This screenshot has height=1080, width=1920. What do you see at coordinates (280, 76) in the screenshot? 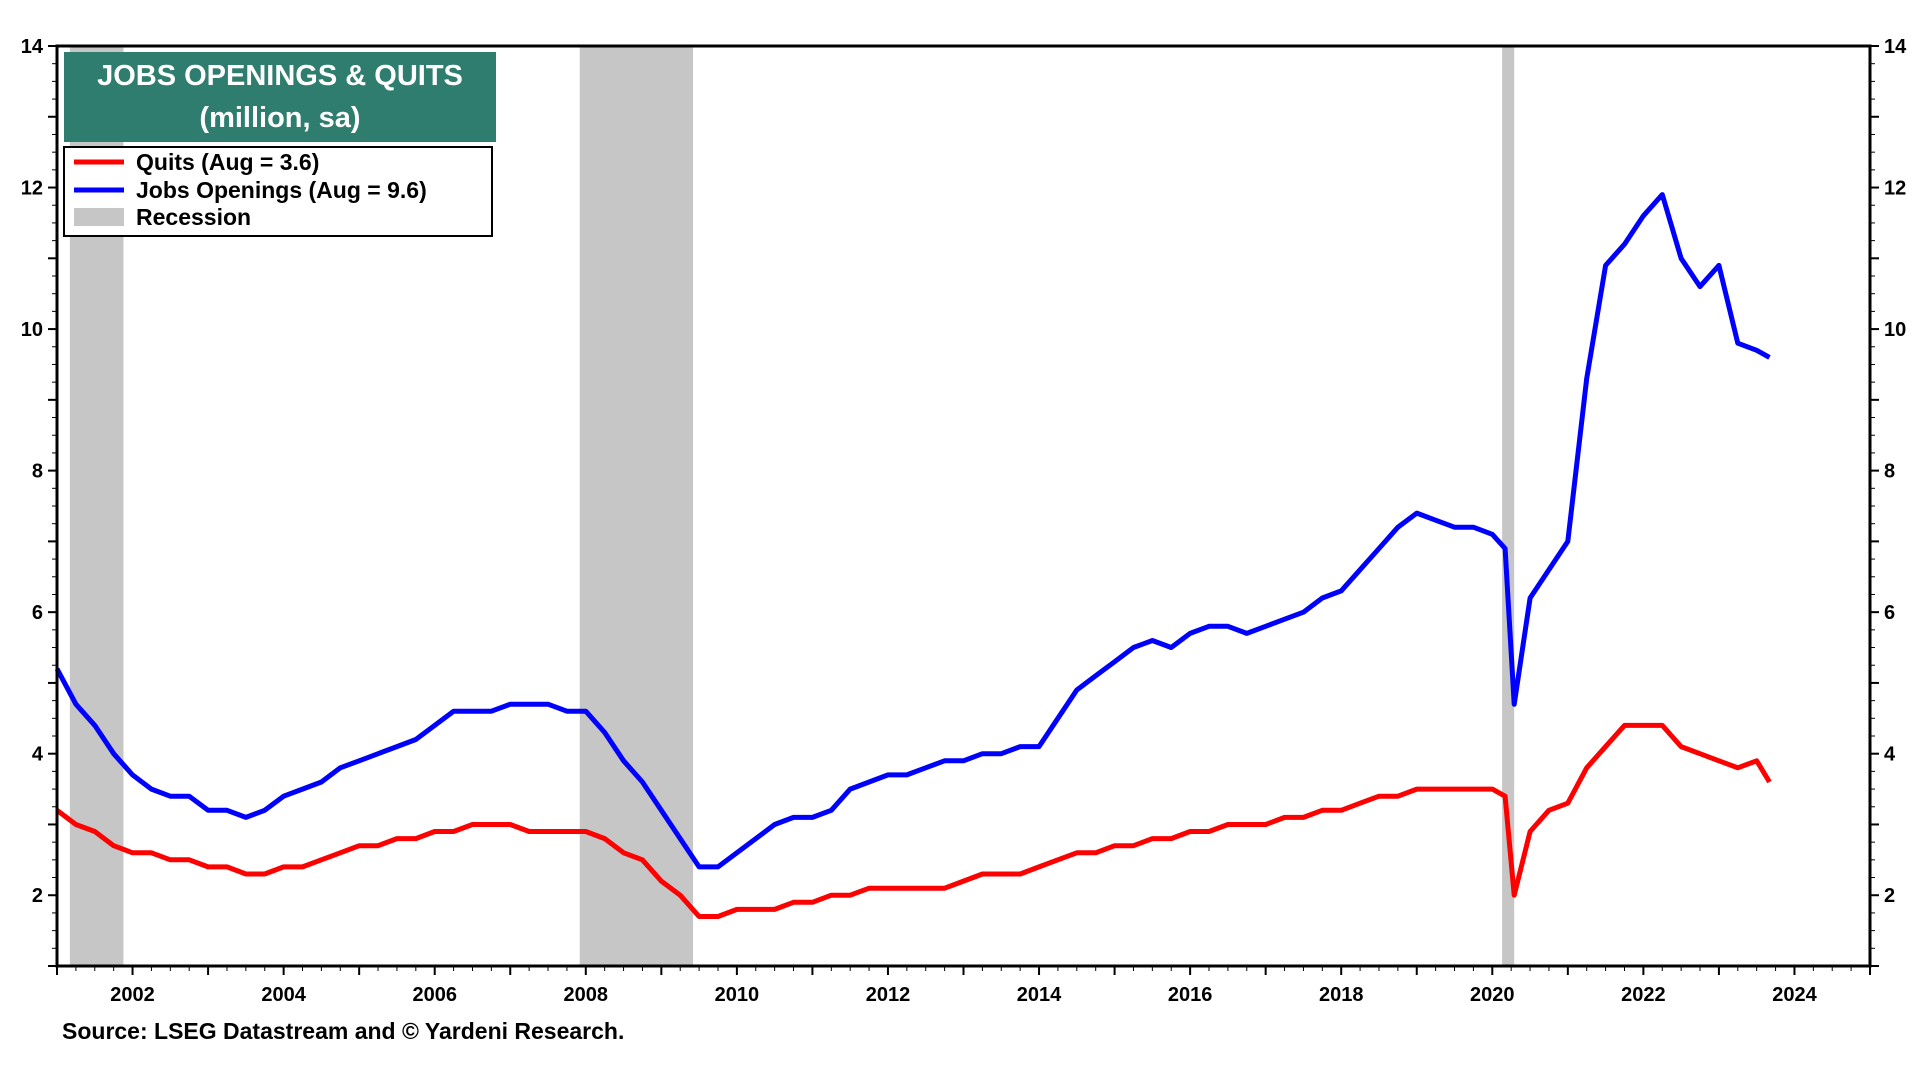
I see `chart-title: JOBS OPENINGS & QUITS` at bounding box center [280, 76].